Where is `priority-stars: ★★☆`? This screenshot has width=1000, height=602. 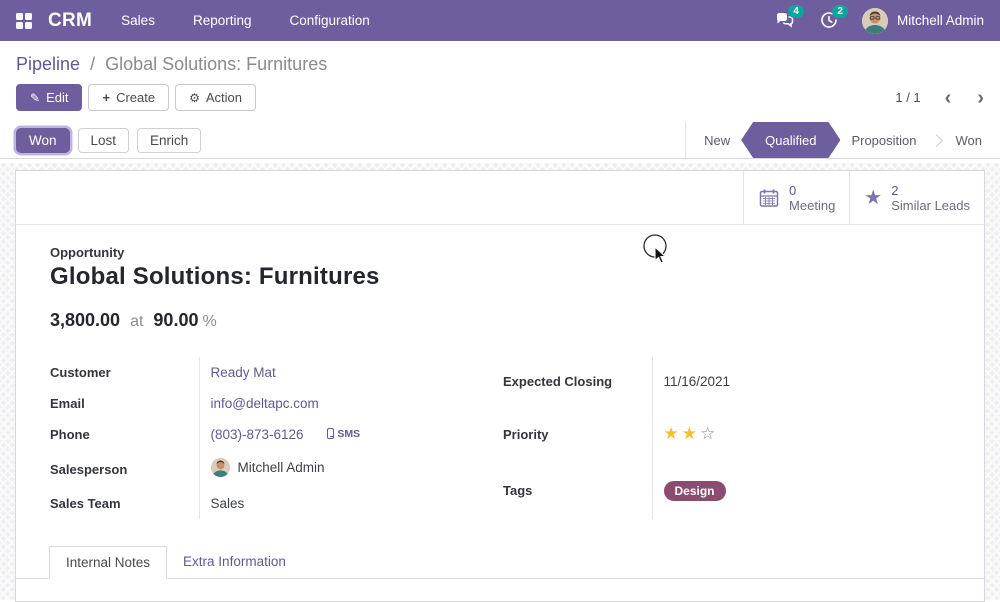
priority-stars: ★★☆ is located at coordinates (805, 434).